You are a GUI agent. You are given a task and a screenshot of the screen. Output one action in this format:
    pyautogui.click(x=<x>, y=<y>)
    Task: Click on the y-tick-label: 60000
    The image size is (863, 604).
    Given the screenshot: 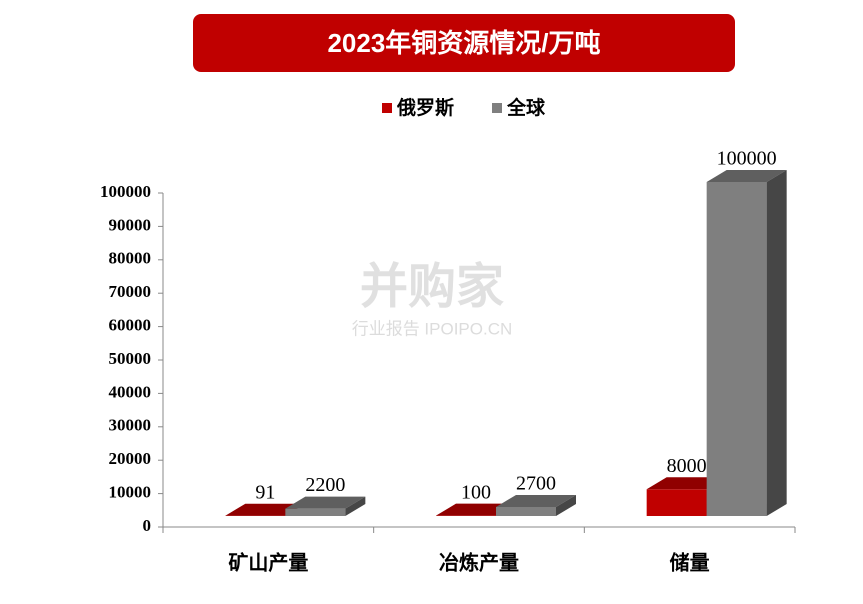 What is the action you would take?
    pyautogui.click(x=130, y=325)
    